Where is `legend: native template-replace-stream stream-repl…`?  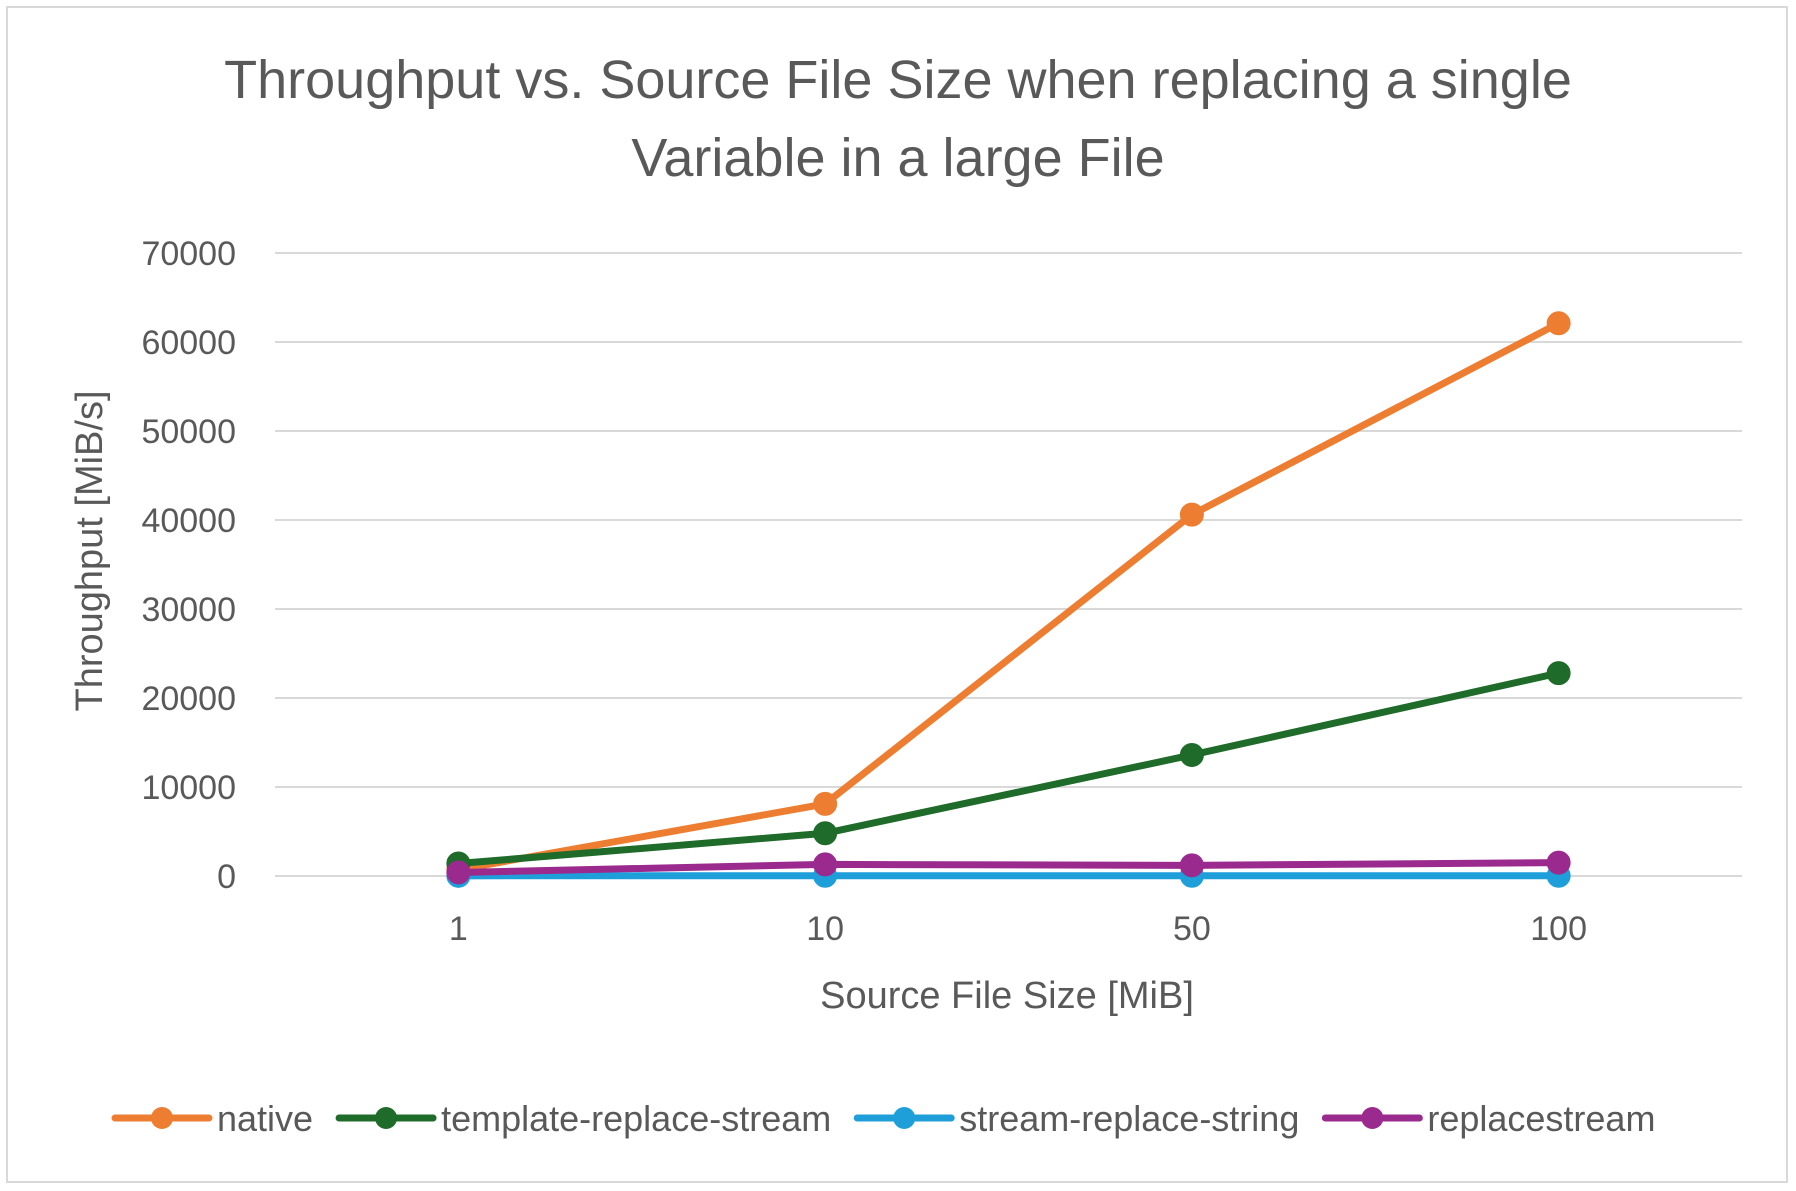
legend: native template-replace-stream stream-repl… is located at coordinates (883, 1118).